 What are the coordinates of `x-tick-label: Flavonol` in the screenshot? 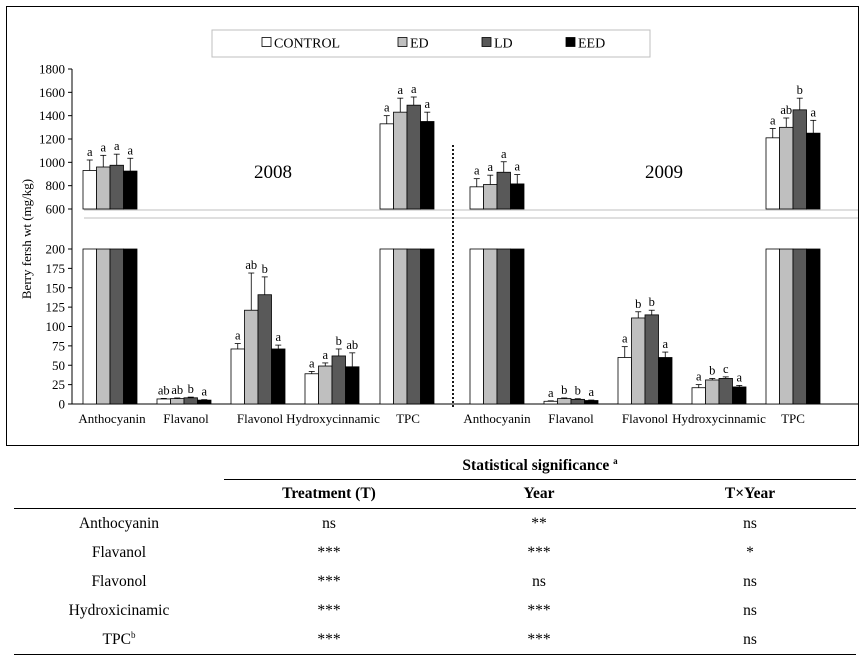 It's located at (260, 418).